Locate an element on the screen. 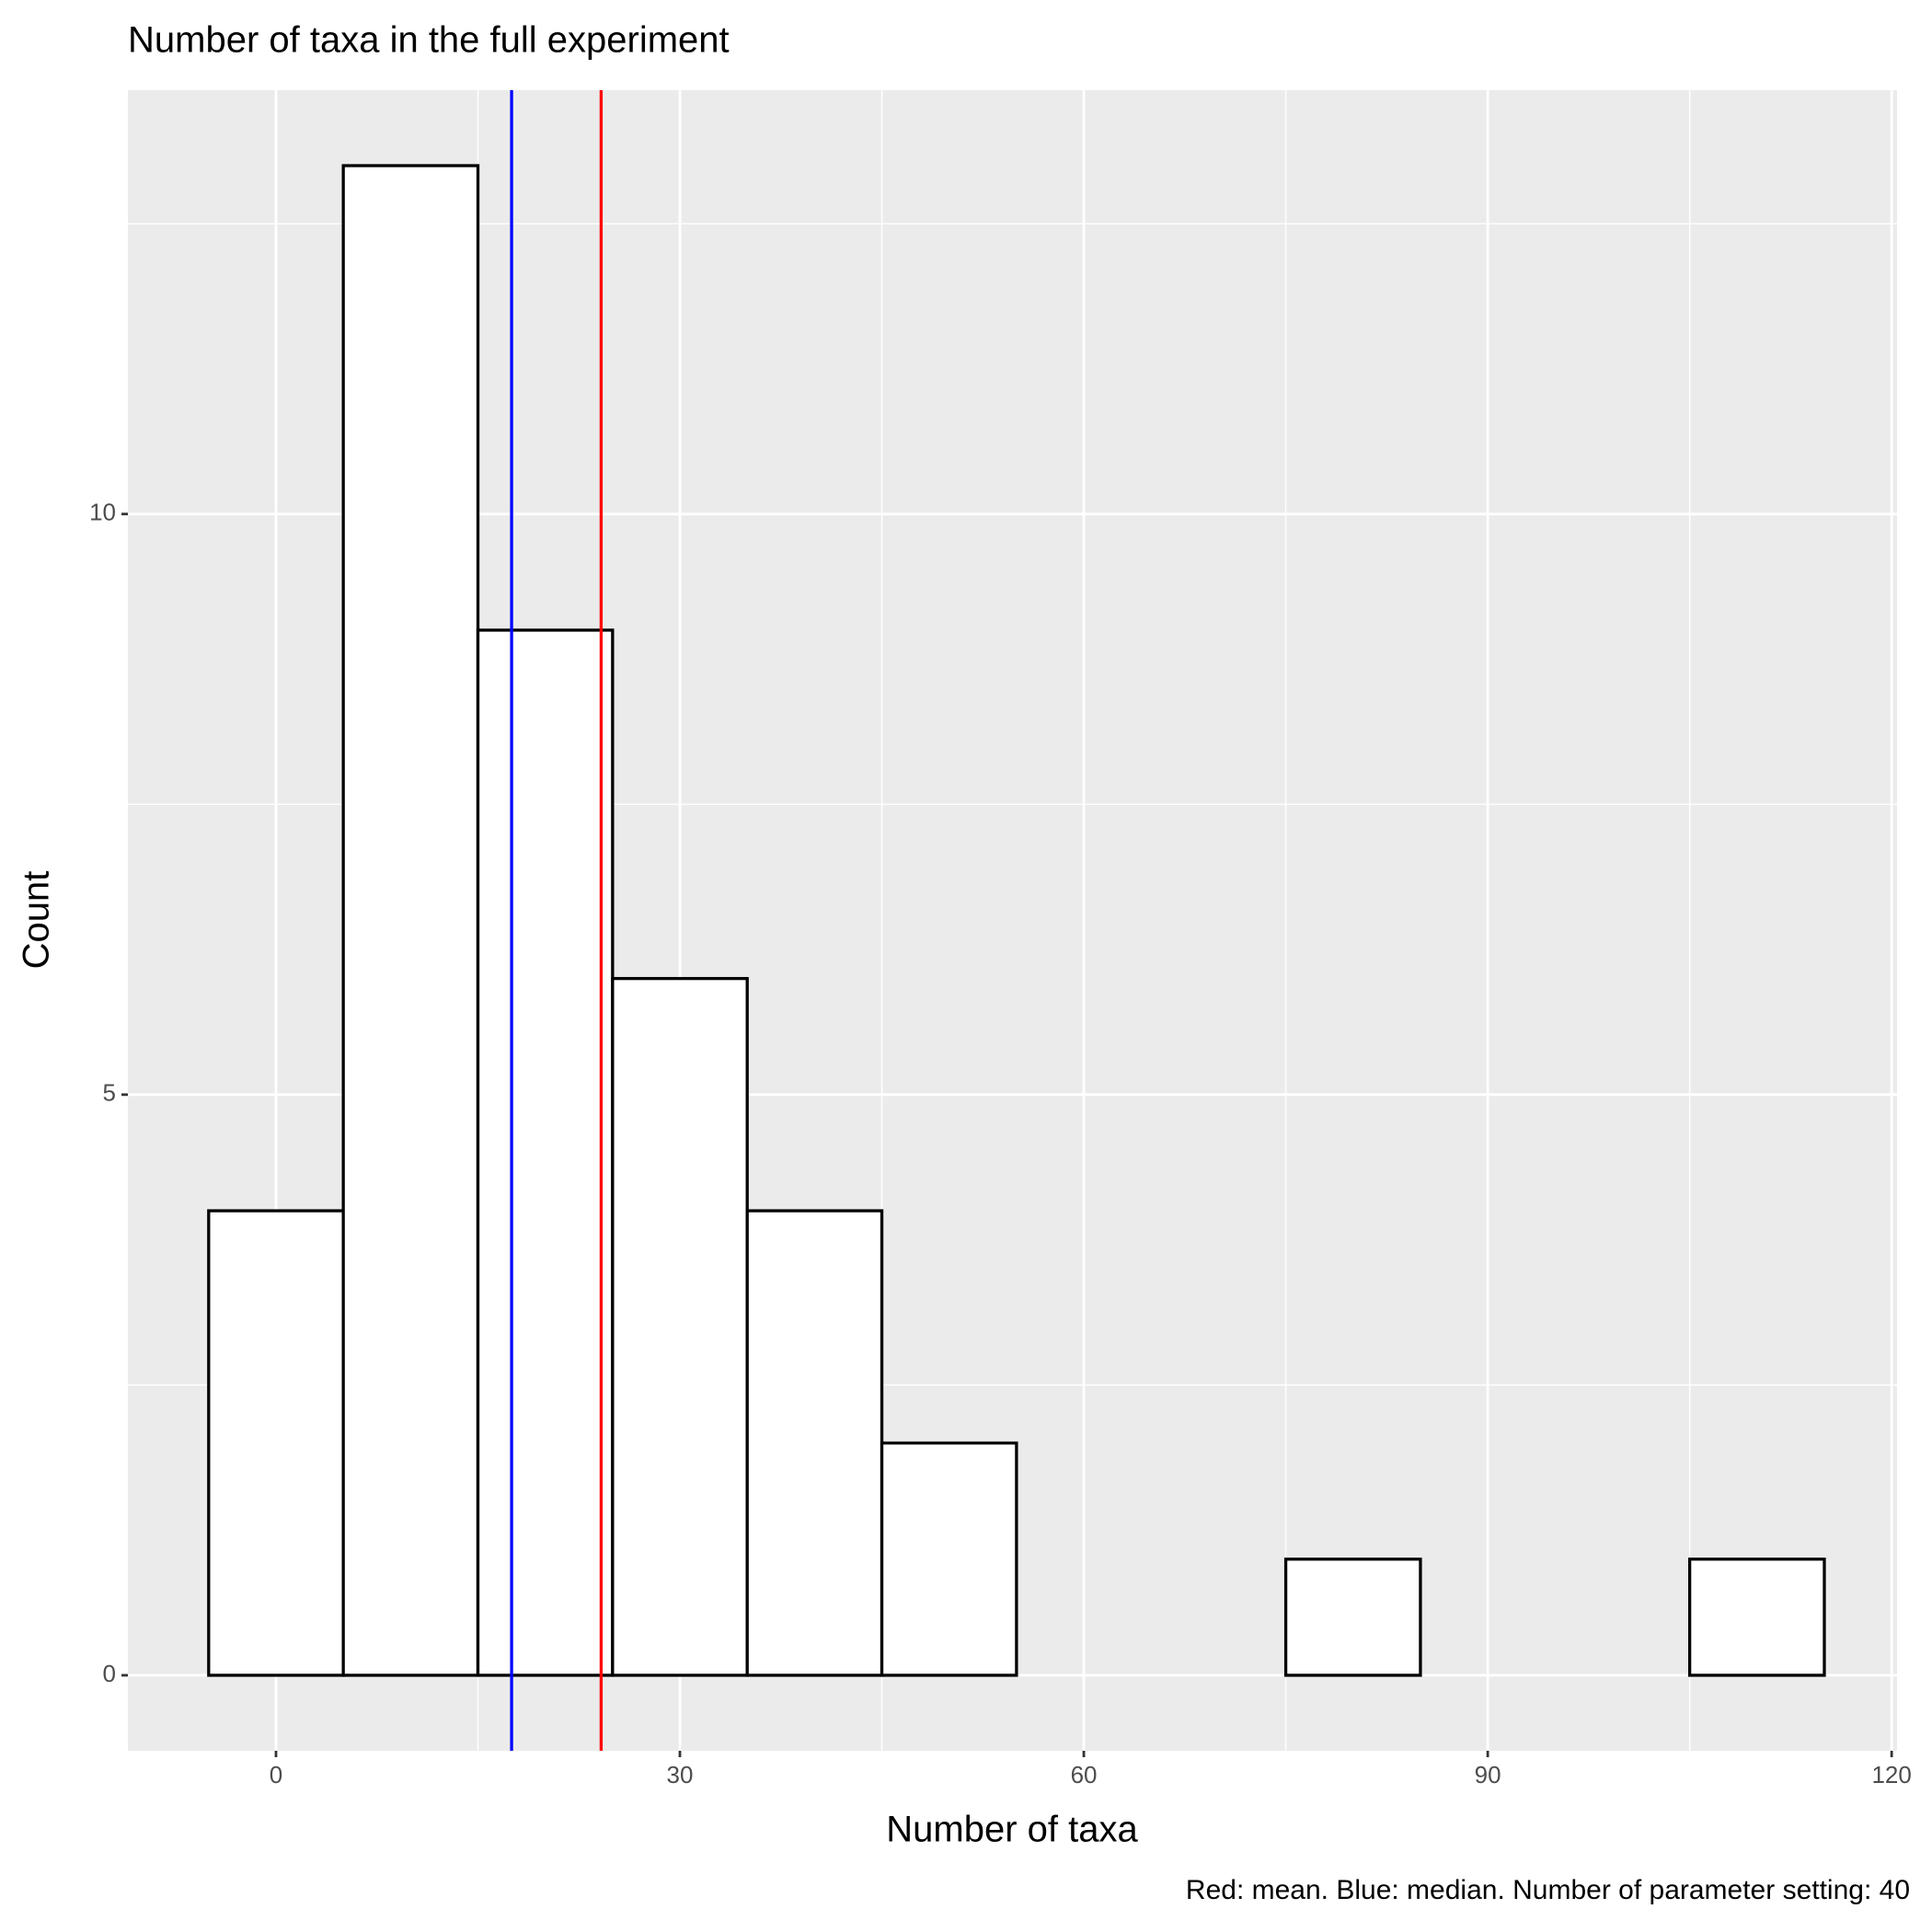 The width and height of the screenshot is (1932, 1932). x-tick-label: 120 is located at coordinates (1891, 1774).